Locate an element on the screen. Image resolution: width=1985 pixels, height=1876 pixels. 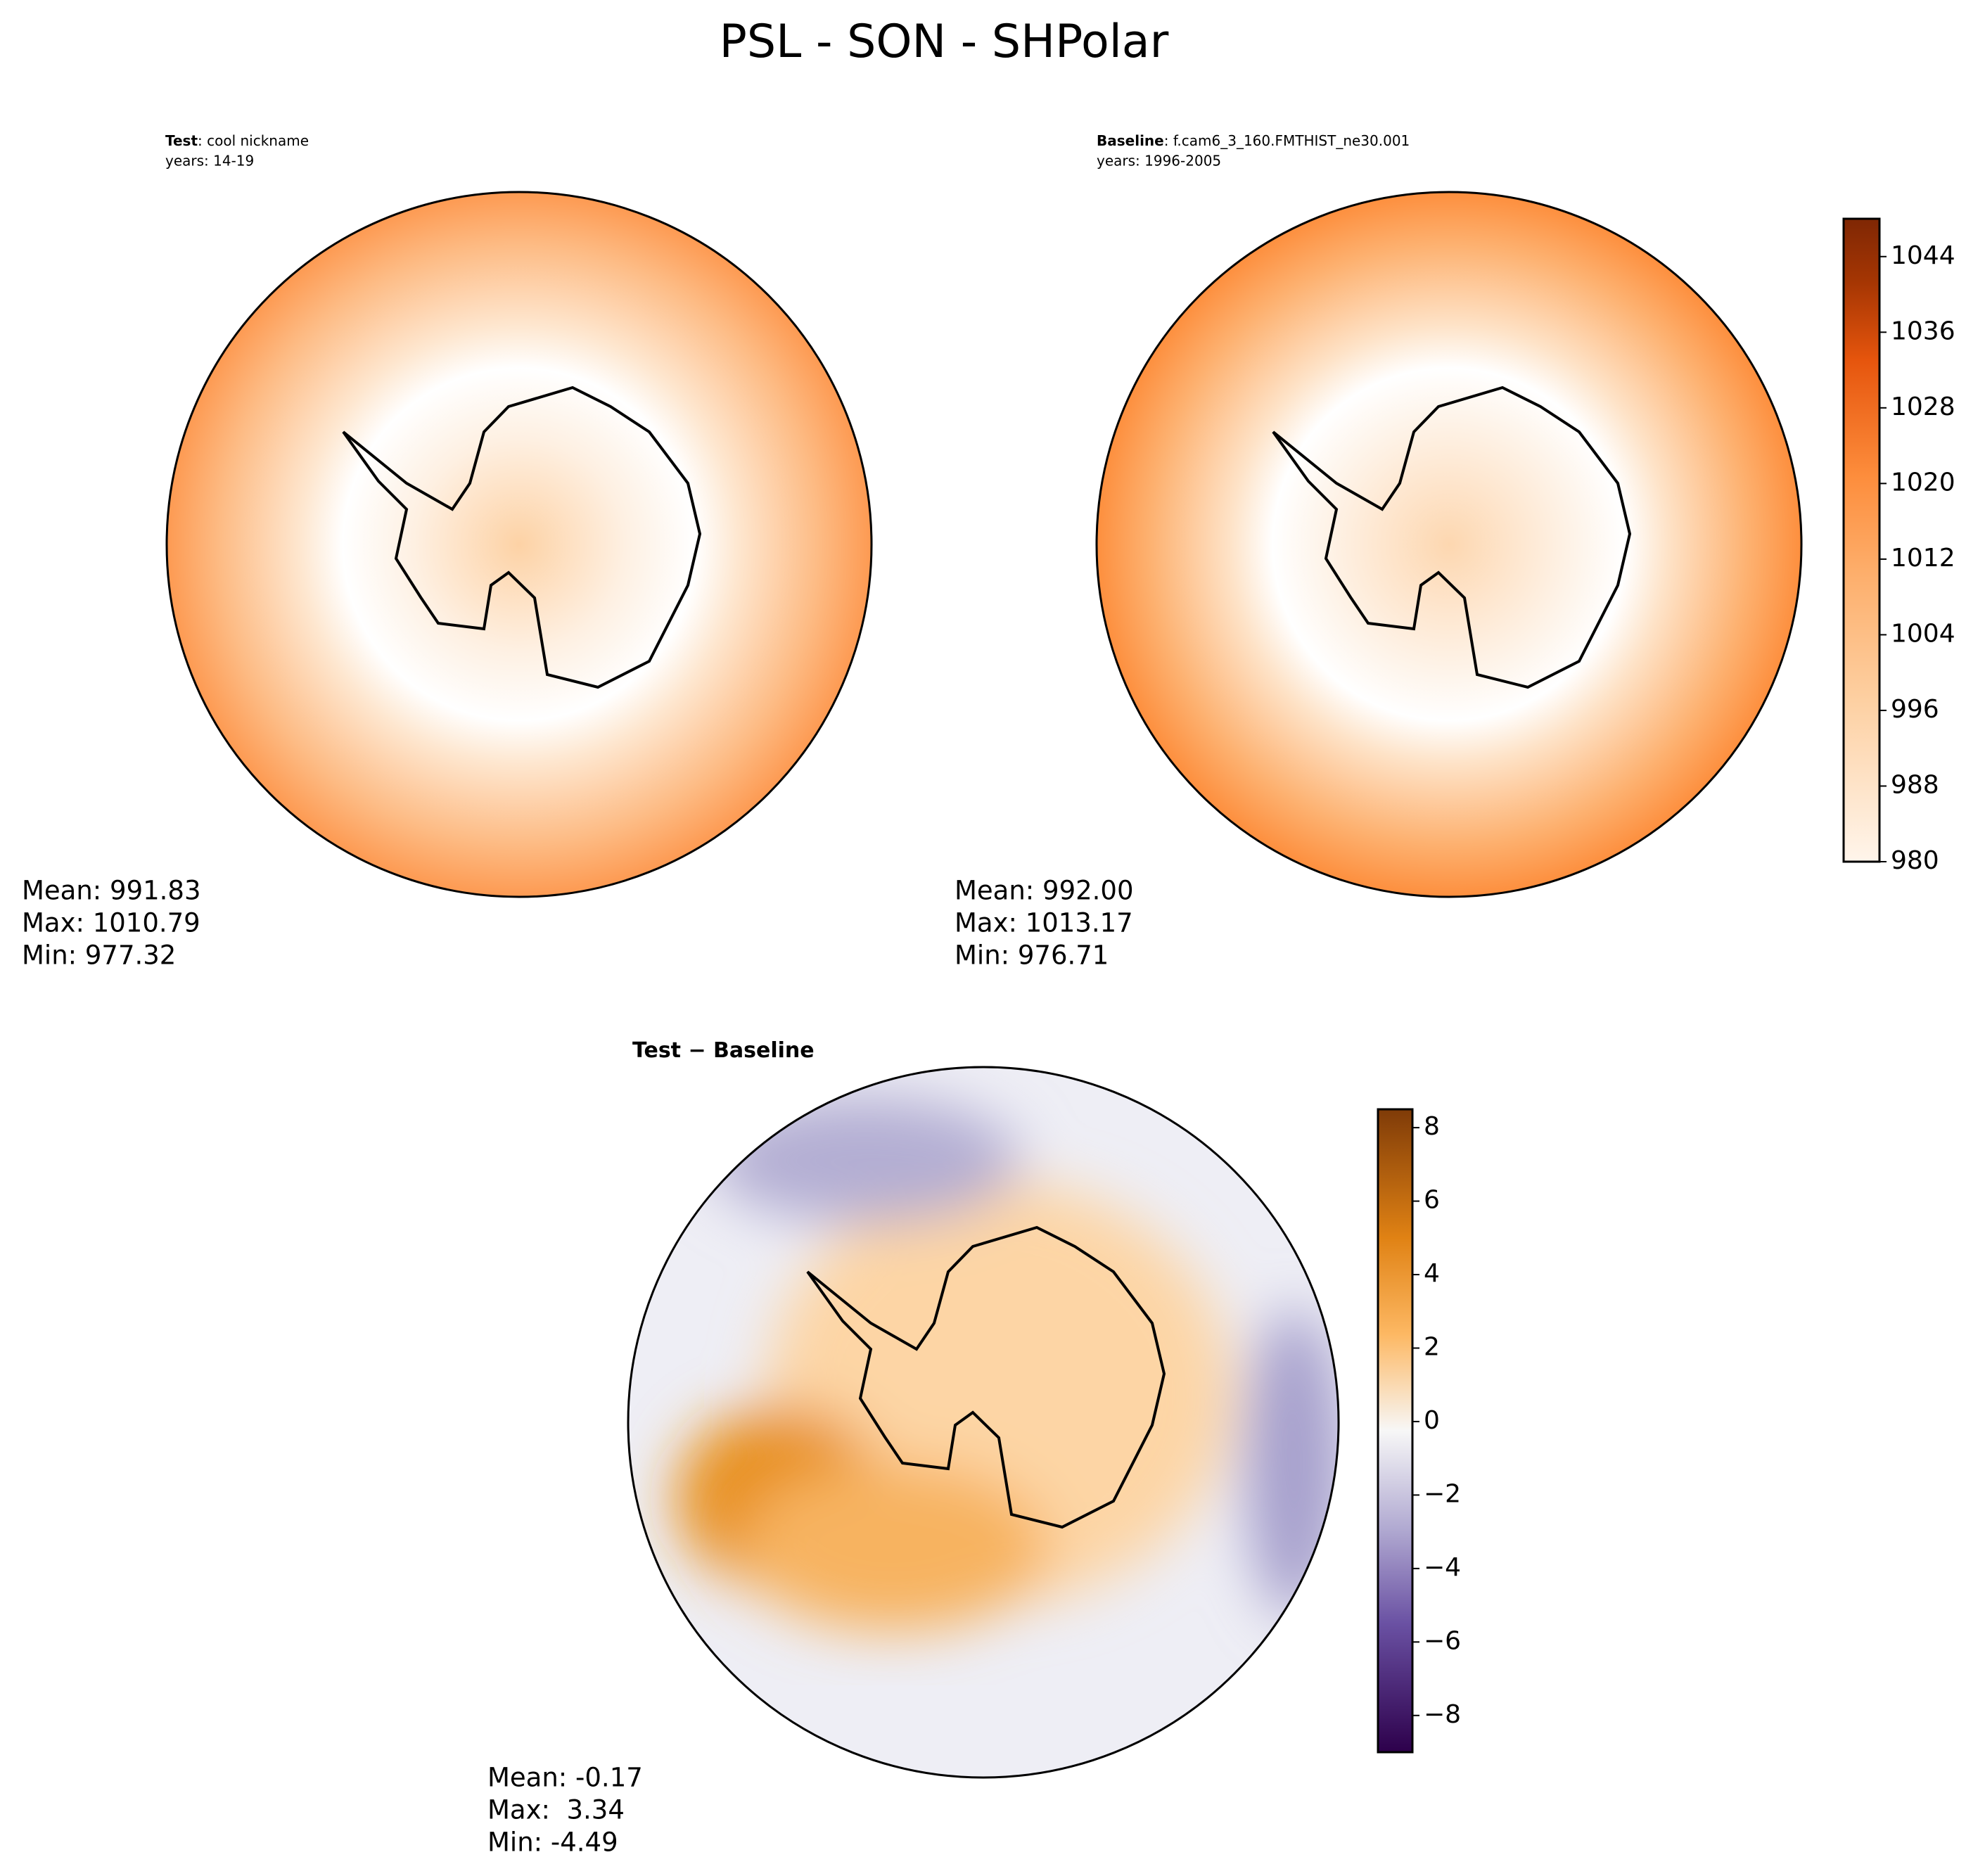
panel-label: Baseline: f.cam6_3_160.FMTHIST_ne30.001 is located at coordinates (1253, 140).